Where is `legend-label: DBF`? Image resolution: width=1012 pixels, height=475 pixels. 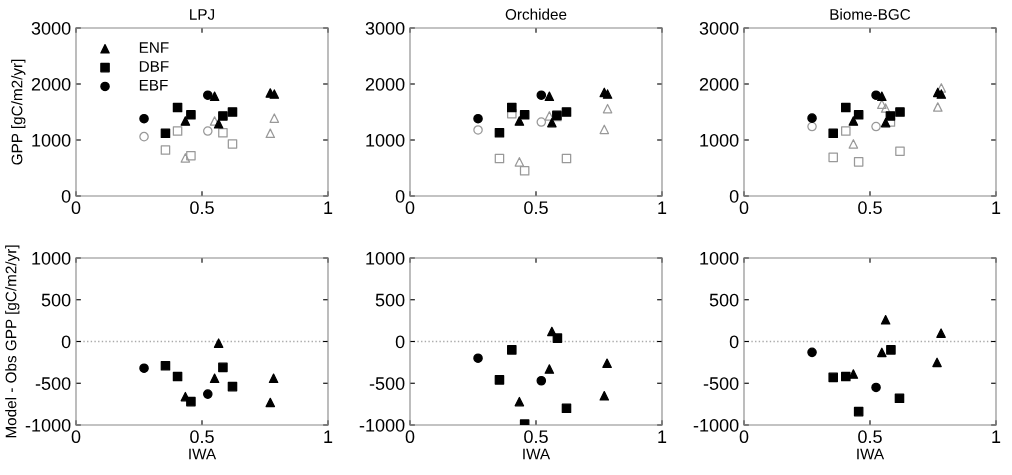
legend-label: DBF is located at coordinates (154, 66).